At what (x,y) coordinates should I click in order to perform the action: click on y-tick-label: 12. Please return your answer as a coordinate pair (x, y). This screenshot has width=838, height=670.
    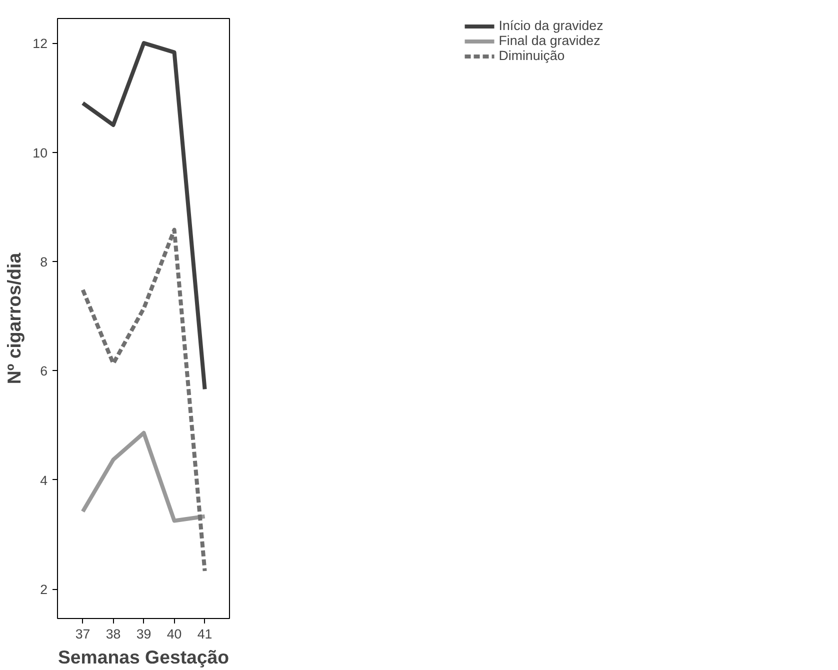
    Looking at the image, I should click on (40, 44).